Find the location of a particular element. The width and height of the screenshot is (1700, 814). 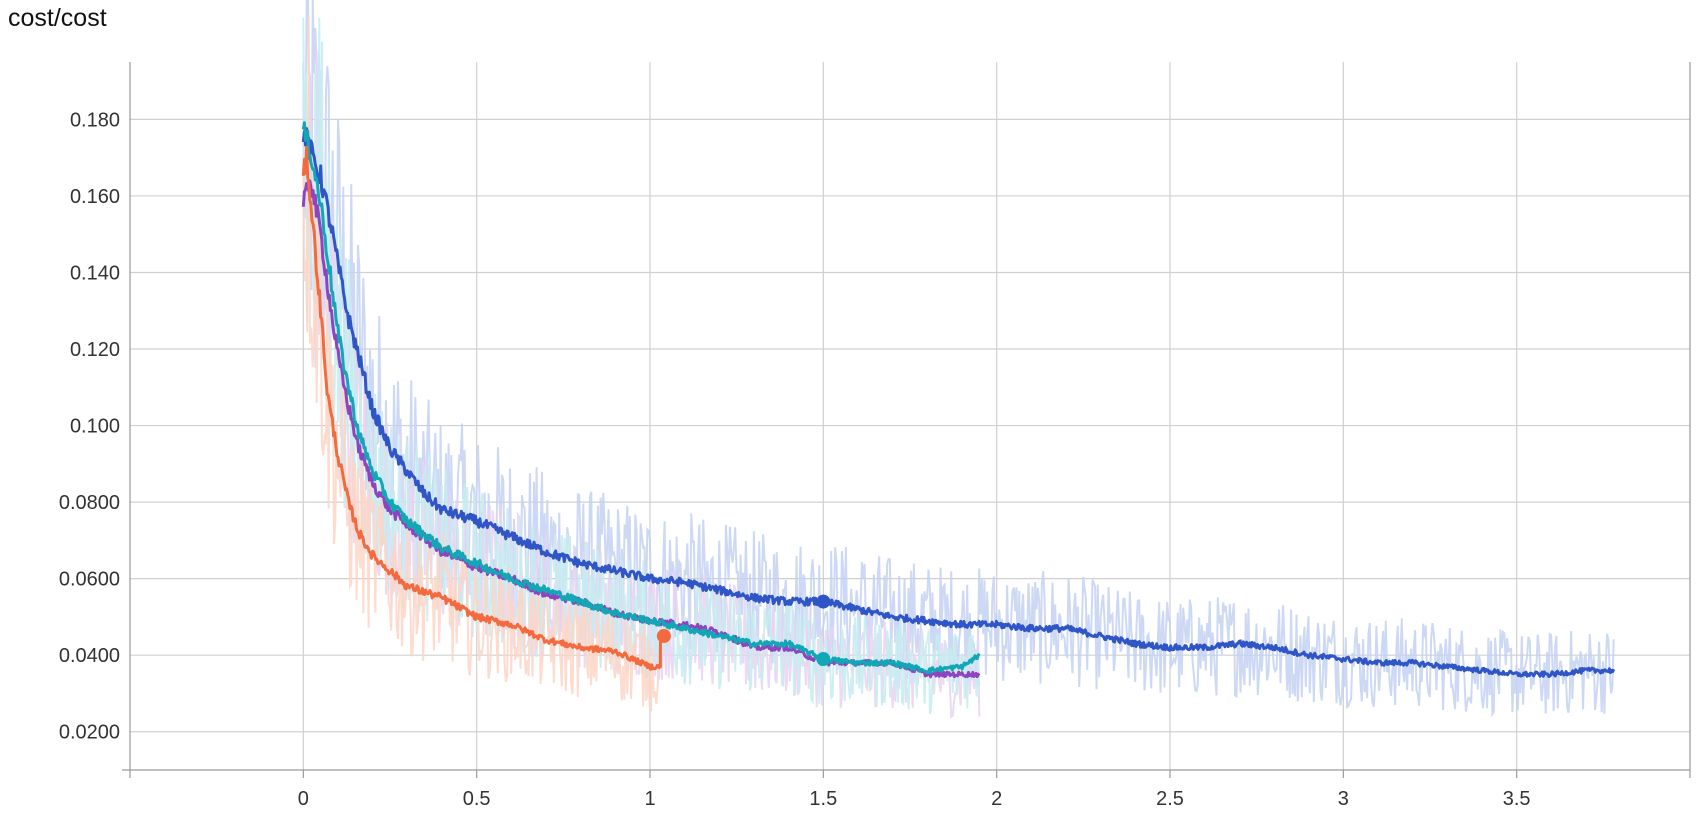

y-tick-label: 0.0400 is located at coordinates (89, 656).